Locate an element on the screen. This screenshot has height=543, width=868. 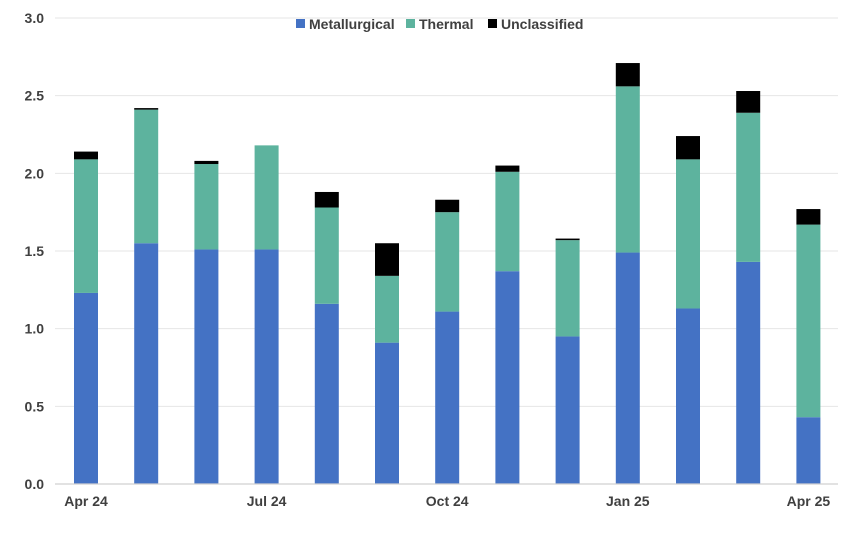
y-tick-label: 1.5 is located at coordinates (35, 251).